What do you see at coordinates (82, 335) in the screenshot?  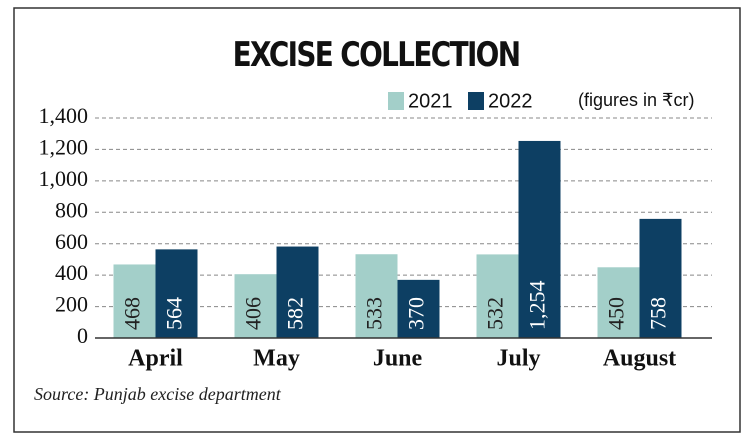 I see `y-tick-label: 0` at bounding box center [82, 335].